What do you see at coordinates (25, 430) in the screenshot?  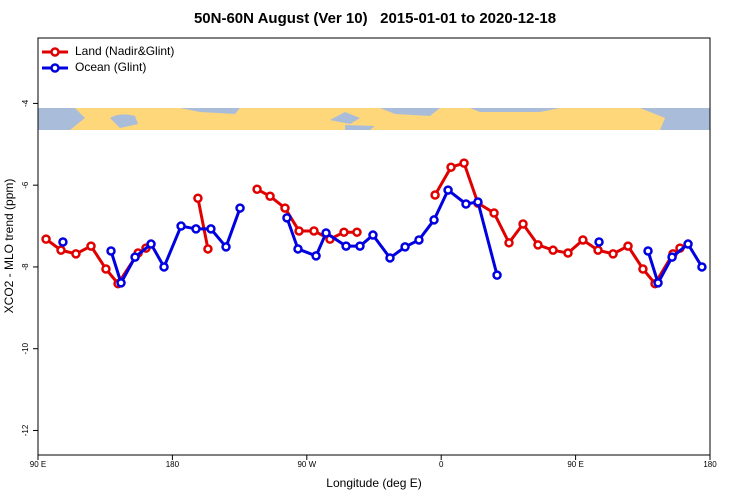 I see `y-tick-label: -12` at bounding box center [25, 430].